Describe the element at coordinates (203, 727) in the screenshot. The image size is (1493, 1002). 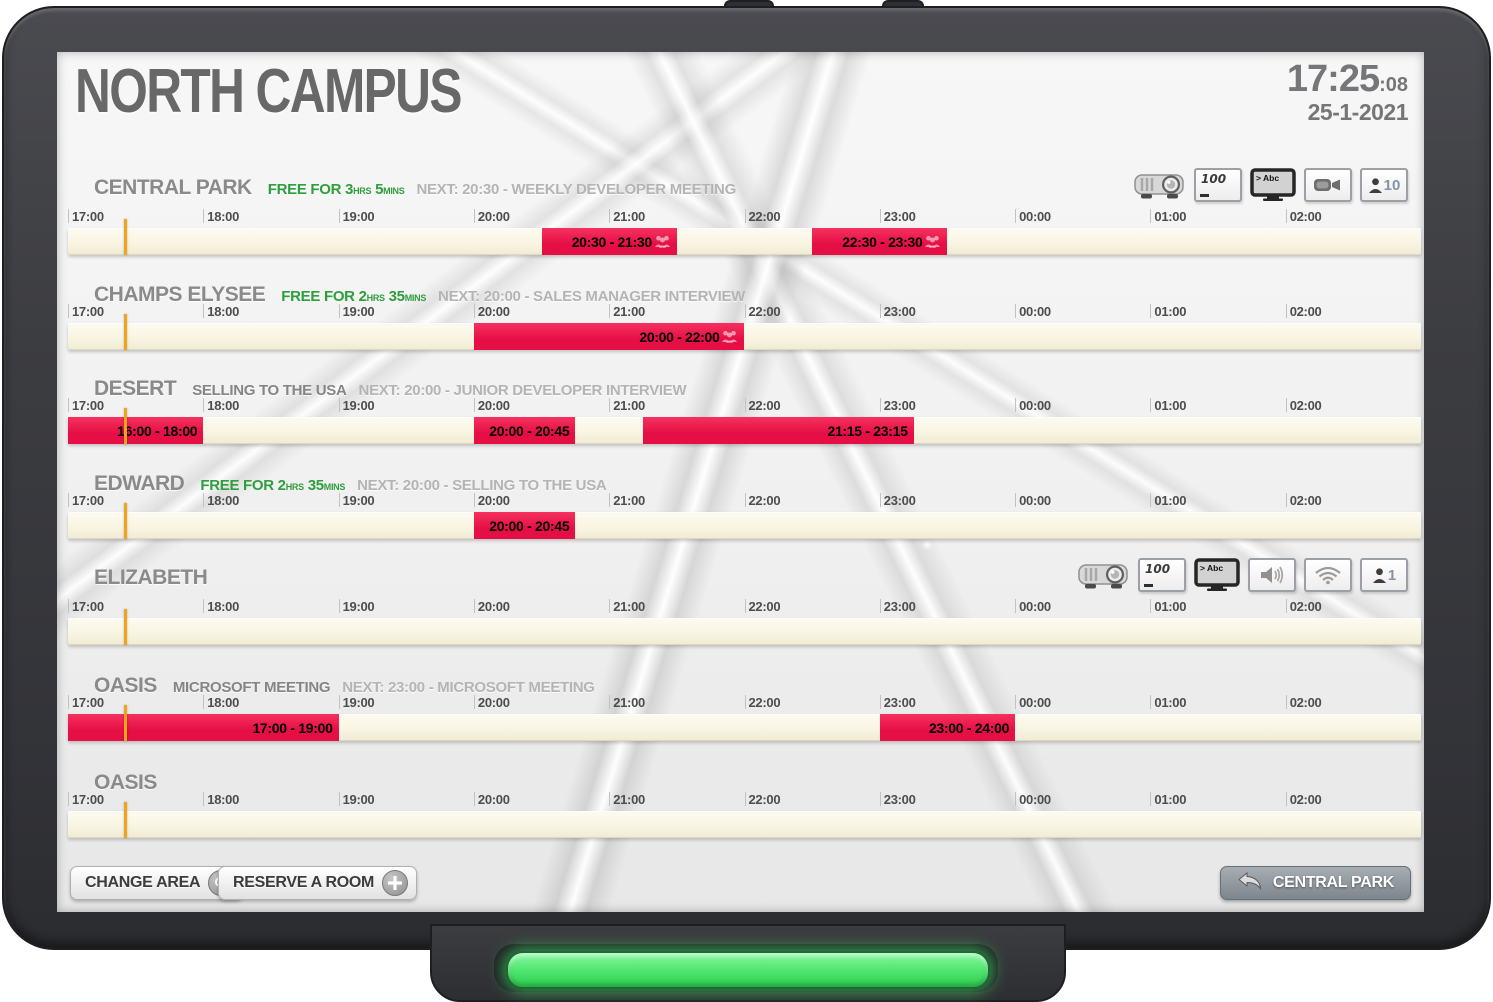
I see `booking-bar: 17:00 - 19:00` at that location.